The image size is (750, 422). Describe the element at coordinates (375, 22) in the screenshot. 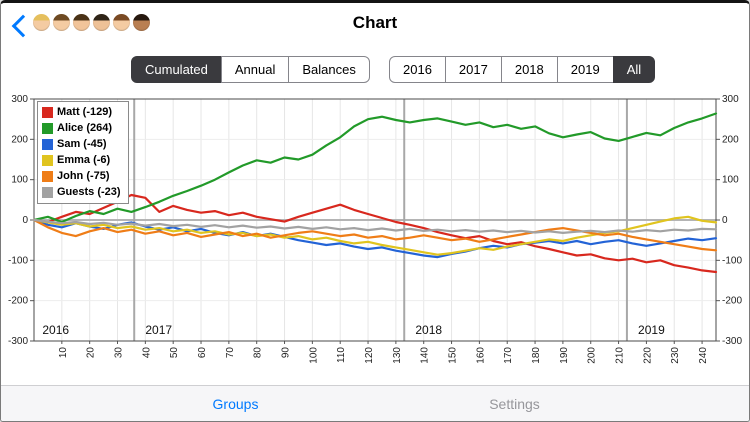

I see `page-title: Chart` at that location.